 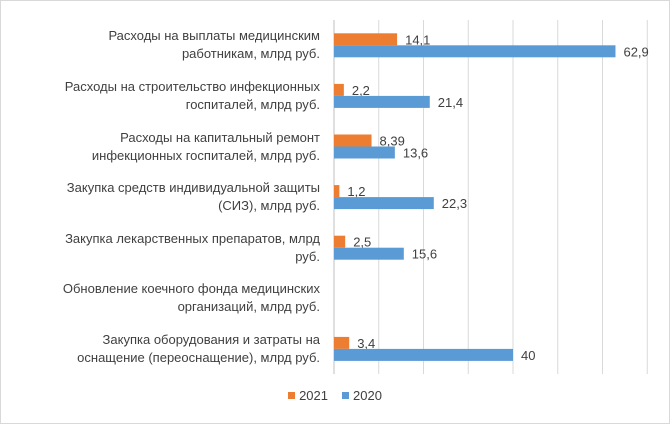 What do you see at coordinates (345, 395) in the screenshot?
I see `legend-swatch-2020` at bounding box center [345, 395].